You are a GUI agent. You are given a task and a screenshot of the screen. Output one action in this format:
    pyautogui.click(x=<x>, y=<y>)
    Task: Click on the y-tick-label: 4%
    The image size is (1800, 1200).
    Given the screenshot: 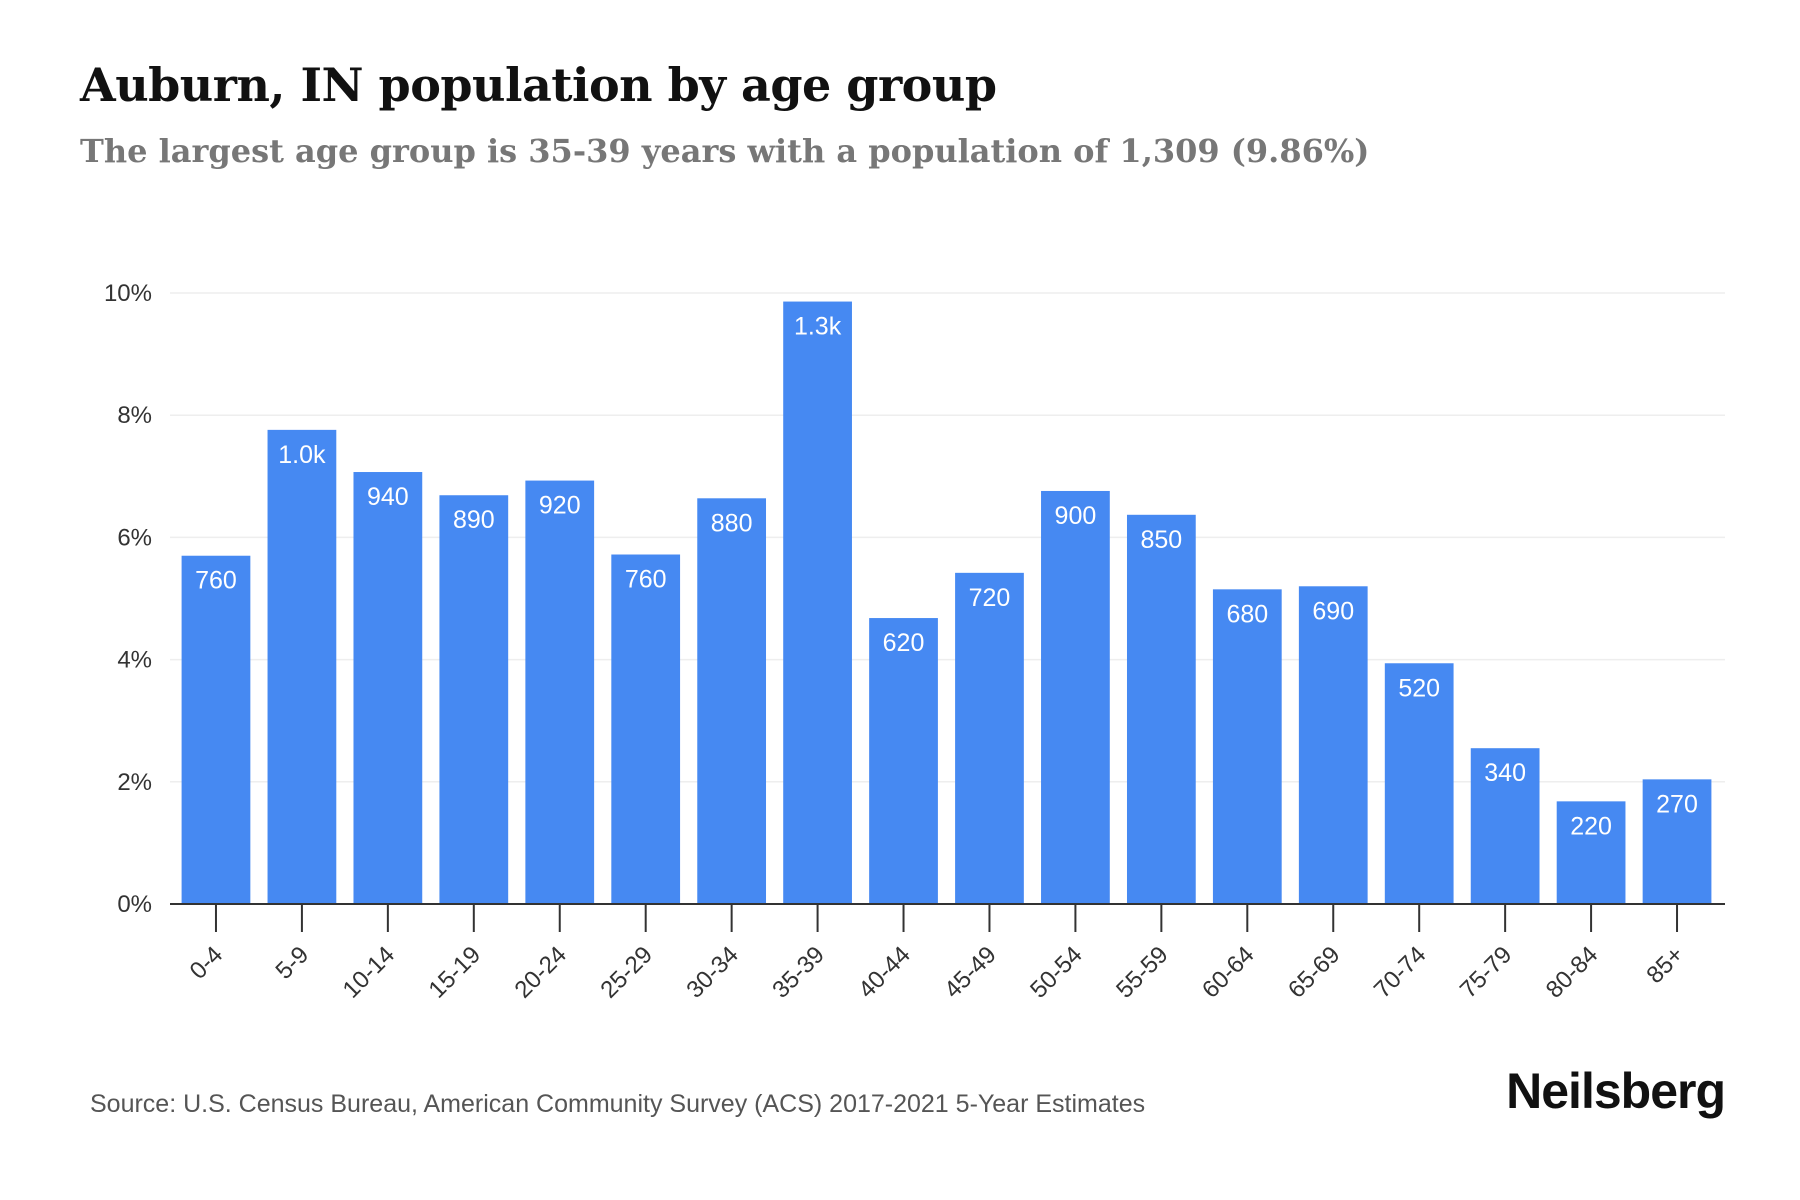 What is the action you would take?
    pyautogui.click(x=134, y=660)
    